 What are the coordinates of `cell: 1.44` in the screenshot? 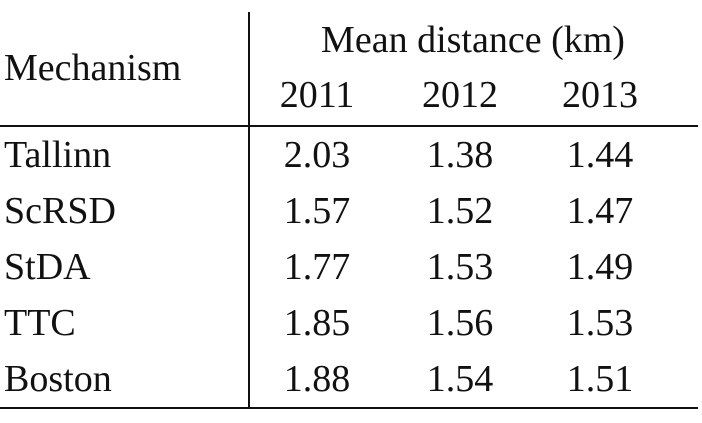 It's located at (600, 155).